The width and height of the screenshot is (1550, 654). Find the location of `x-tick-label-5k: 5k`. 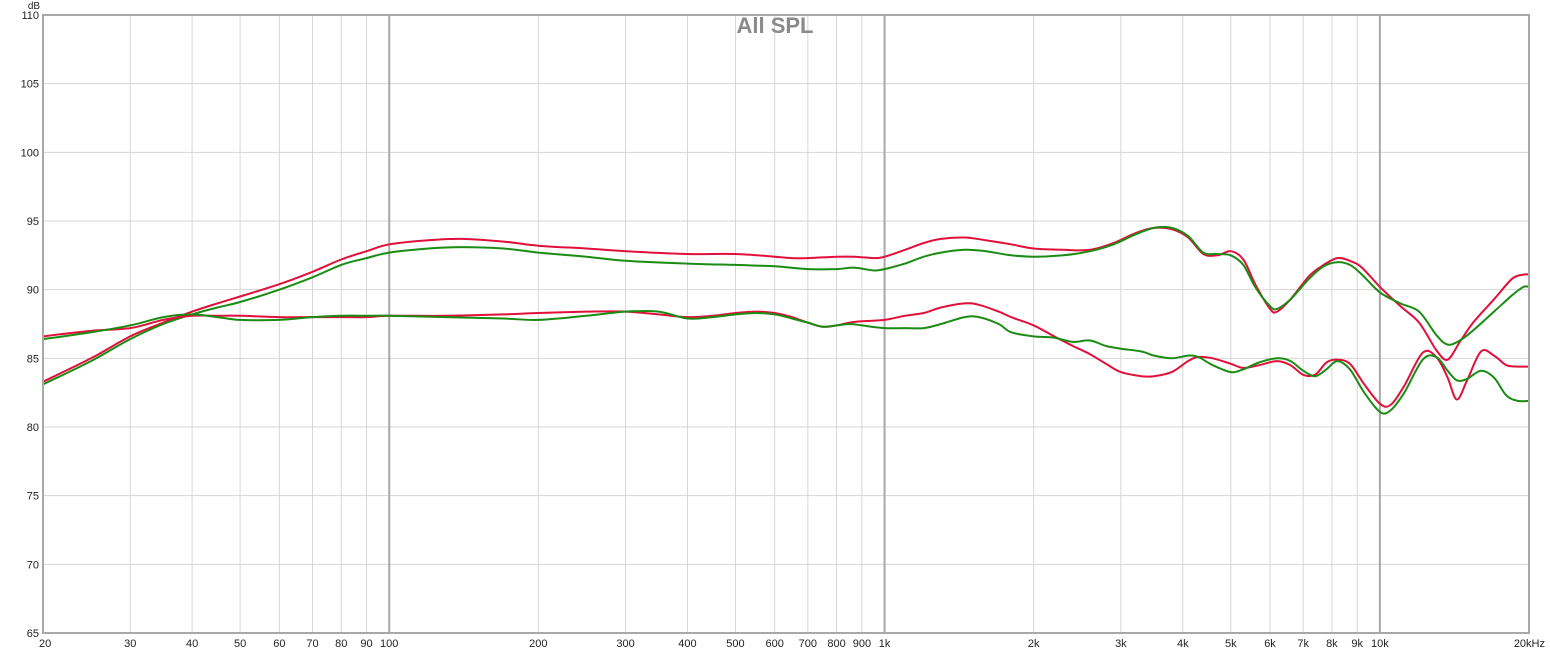

x-tick-label-5k: 5k is located at coordinates (1231, 644).